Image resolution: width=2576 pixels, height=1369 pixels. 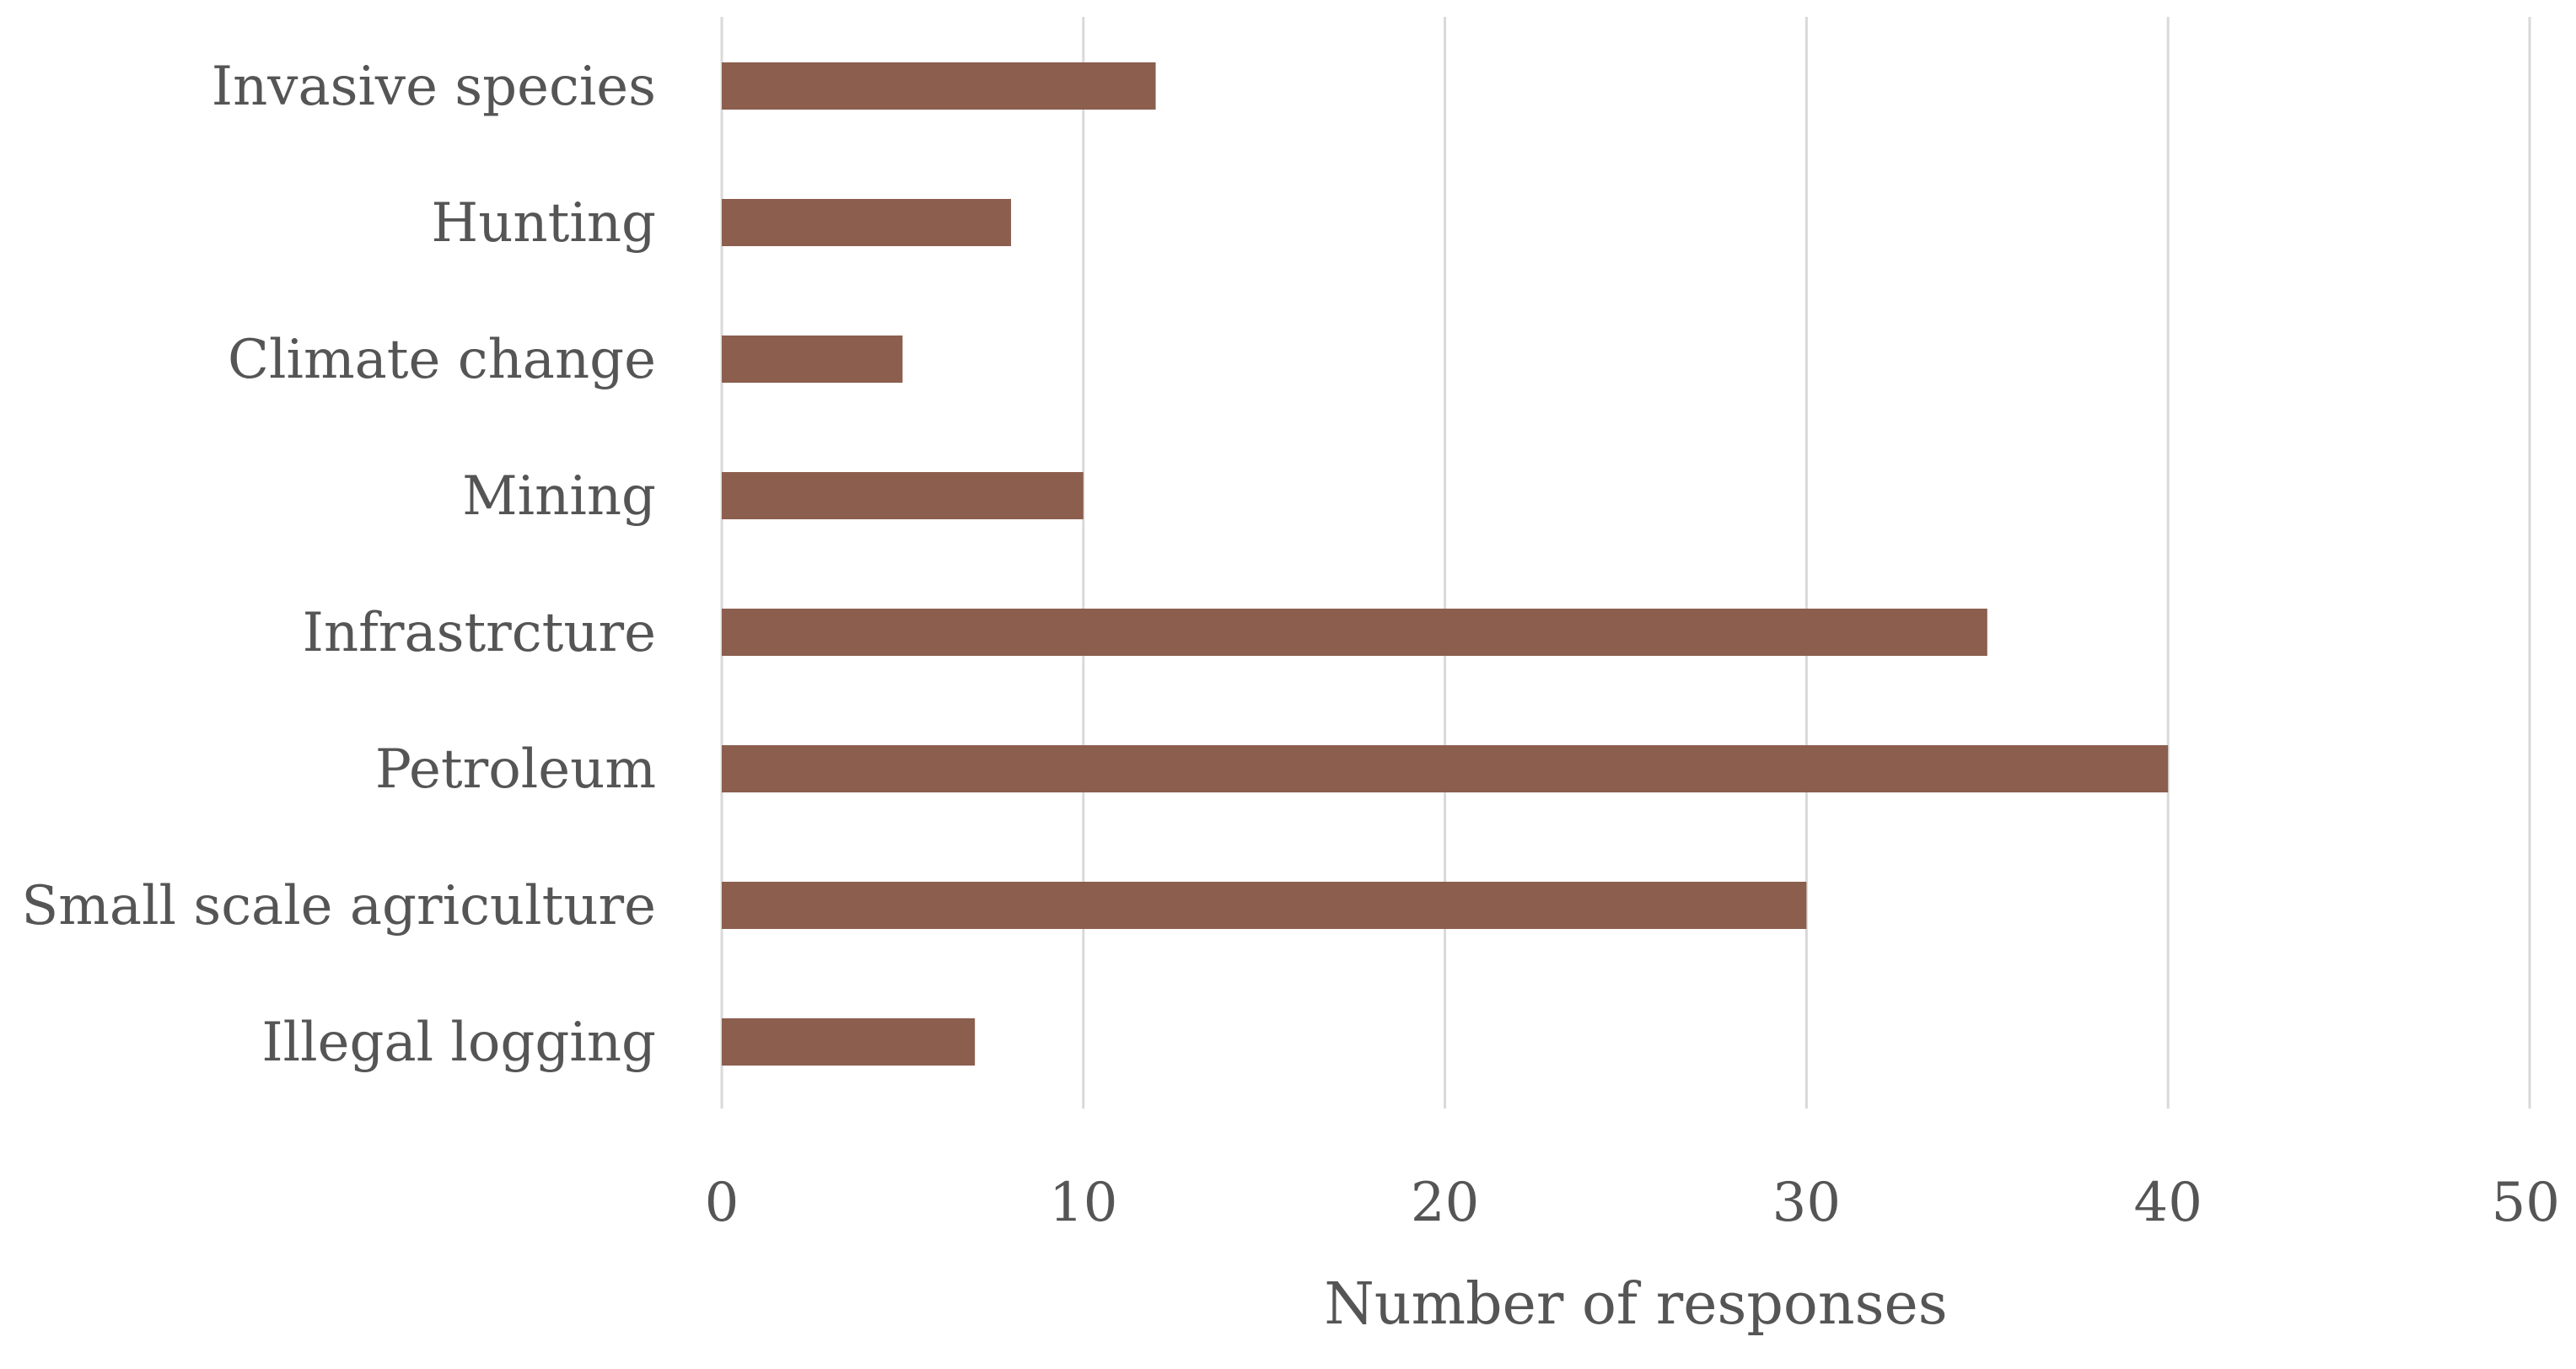 What do you see at coordinates (434, 87) in the screenshot?
I see `category-label: Invasive species` at bounding box center [434, 87].